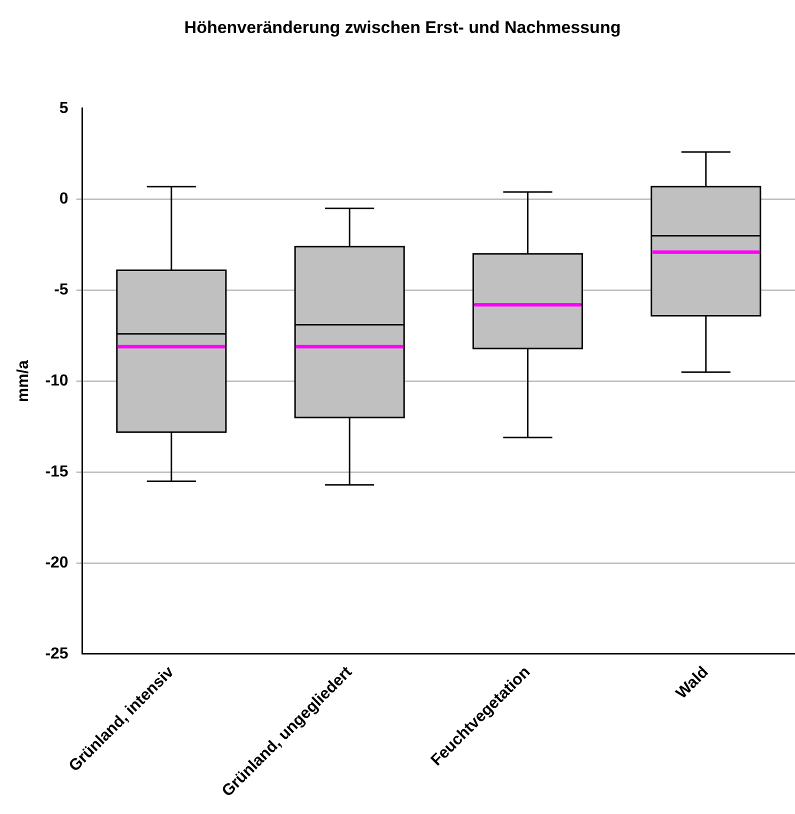  Describe the element at coordinates (63, 108) in the screenshot. I see `y-tick-label: 5` at that location.